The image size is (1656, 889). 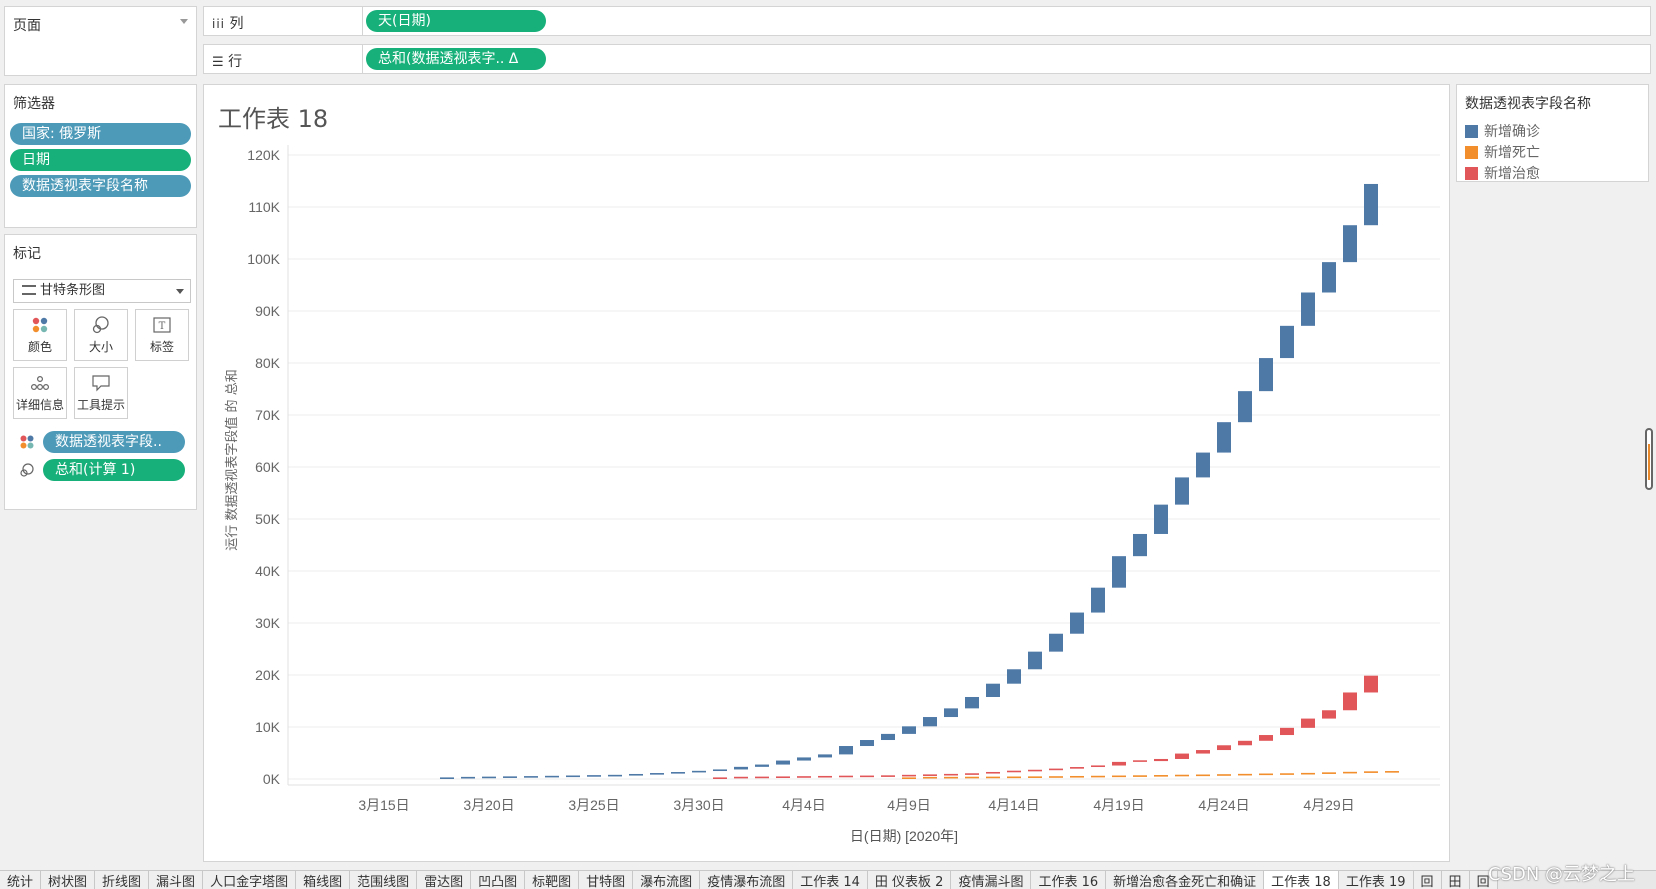 What do you see at coordinates (176, 880) in the screenshot?
I see `sheet-tab: 漏斗图` at bounding box center [176, 880].